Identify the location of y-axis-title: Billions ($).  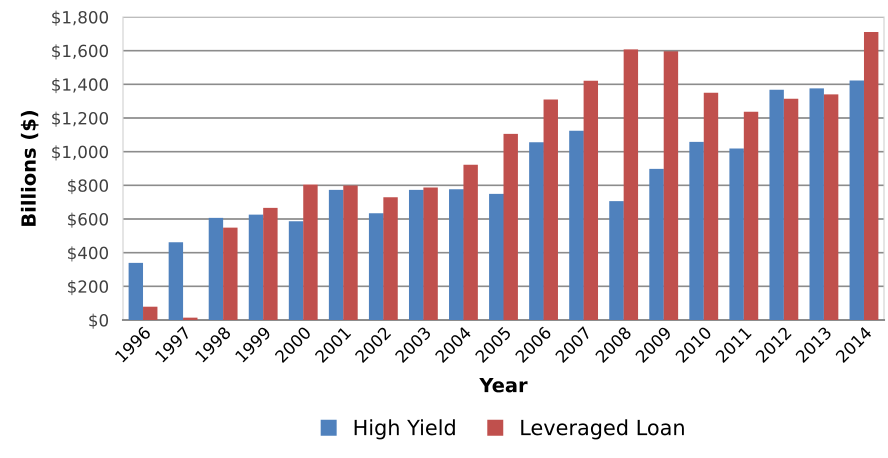
(29, 168).